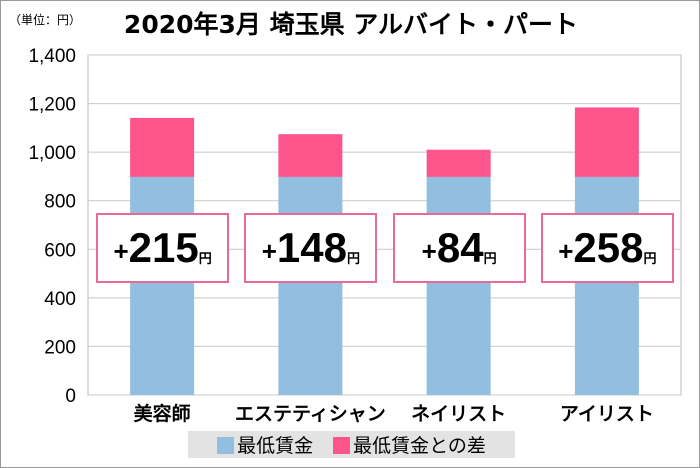 The image size is (700, 468). I want to click on difference-label: +148 円, so click(311, 248).